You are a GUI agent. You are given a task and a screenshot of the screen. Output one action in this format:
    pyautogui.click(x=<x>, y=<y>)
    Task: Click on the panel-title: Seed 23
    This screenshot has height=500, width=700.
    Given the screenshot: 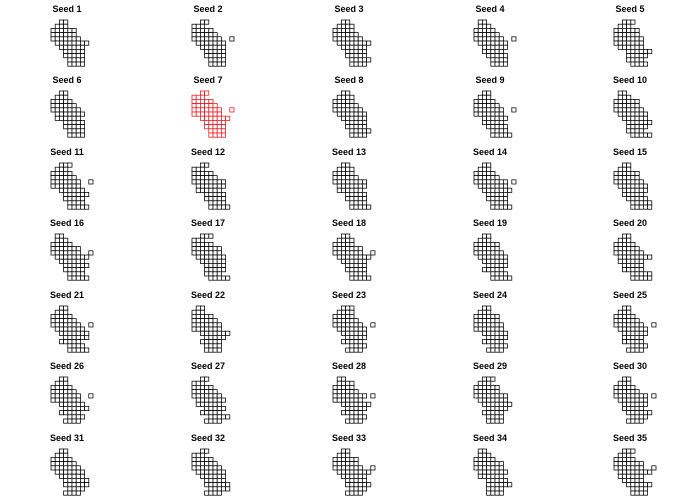 What is the action you would take?
    pyautogui.click(x=349, y=295)
    